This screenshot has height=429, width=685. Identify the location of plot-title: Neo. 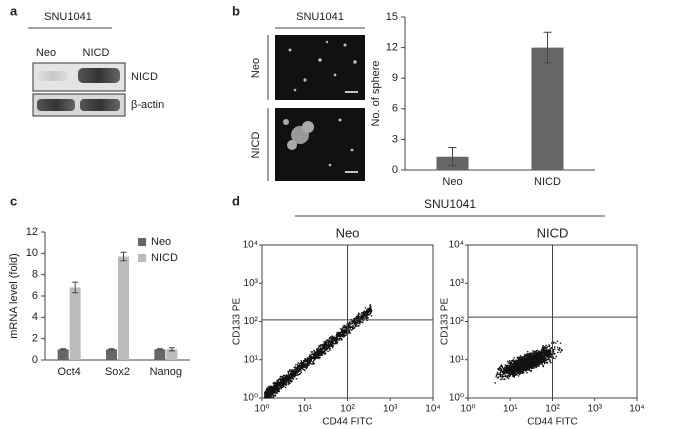
(348, 232).